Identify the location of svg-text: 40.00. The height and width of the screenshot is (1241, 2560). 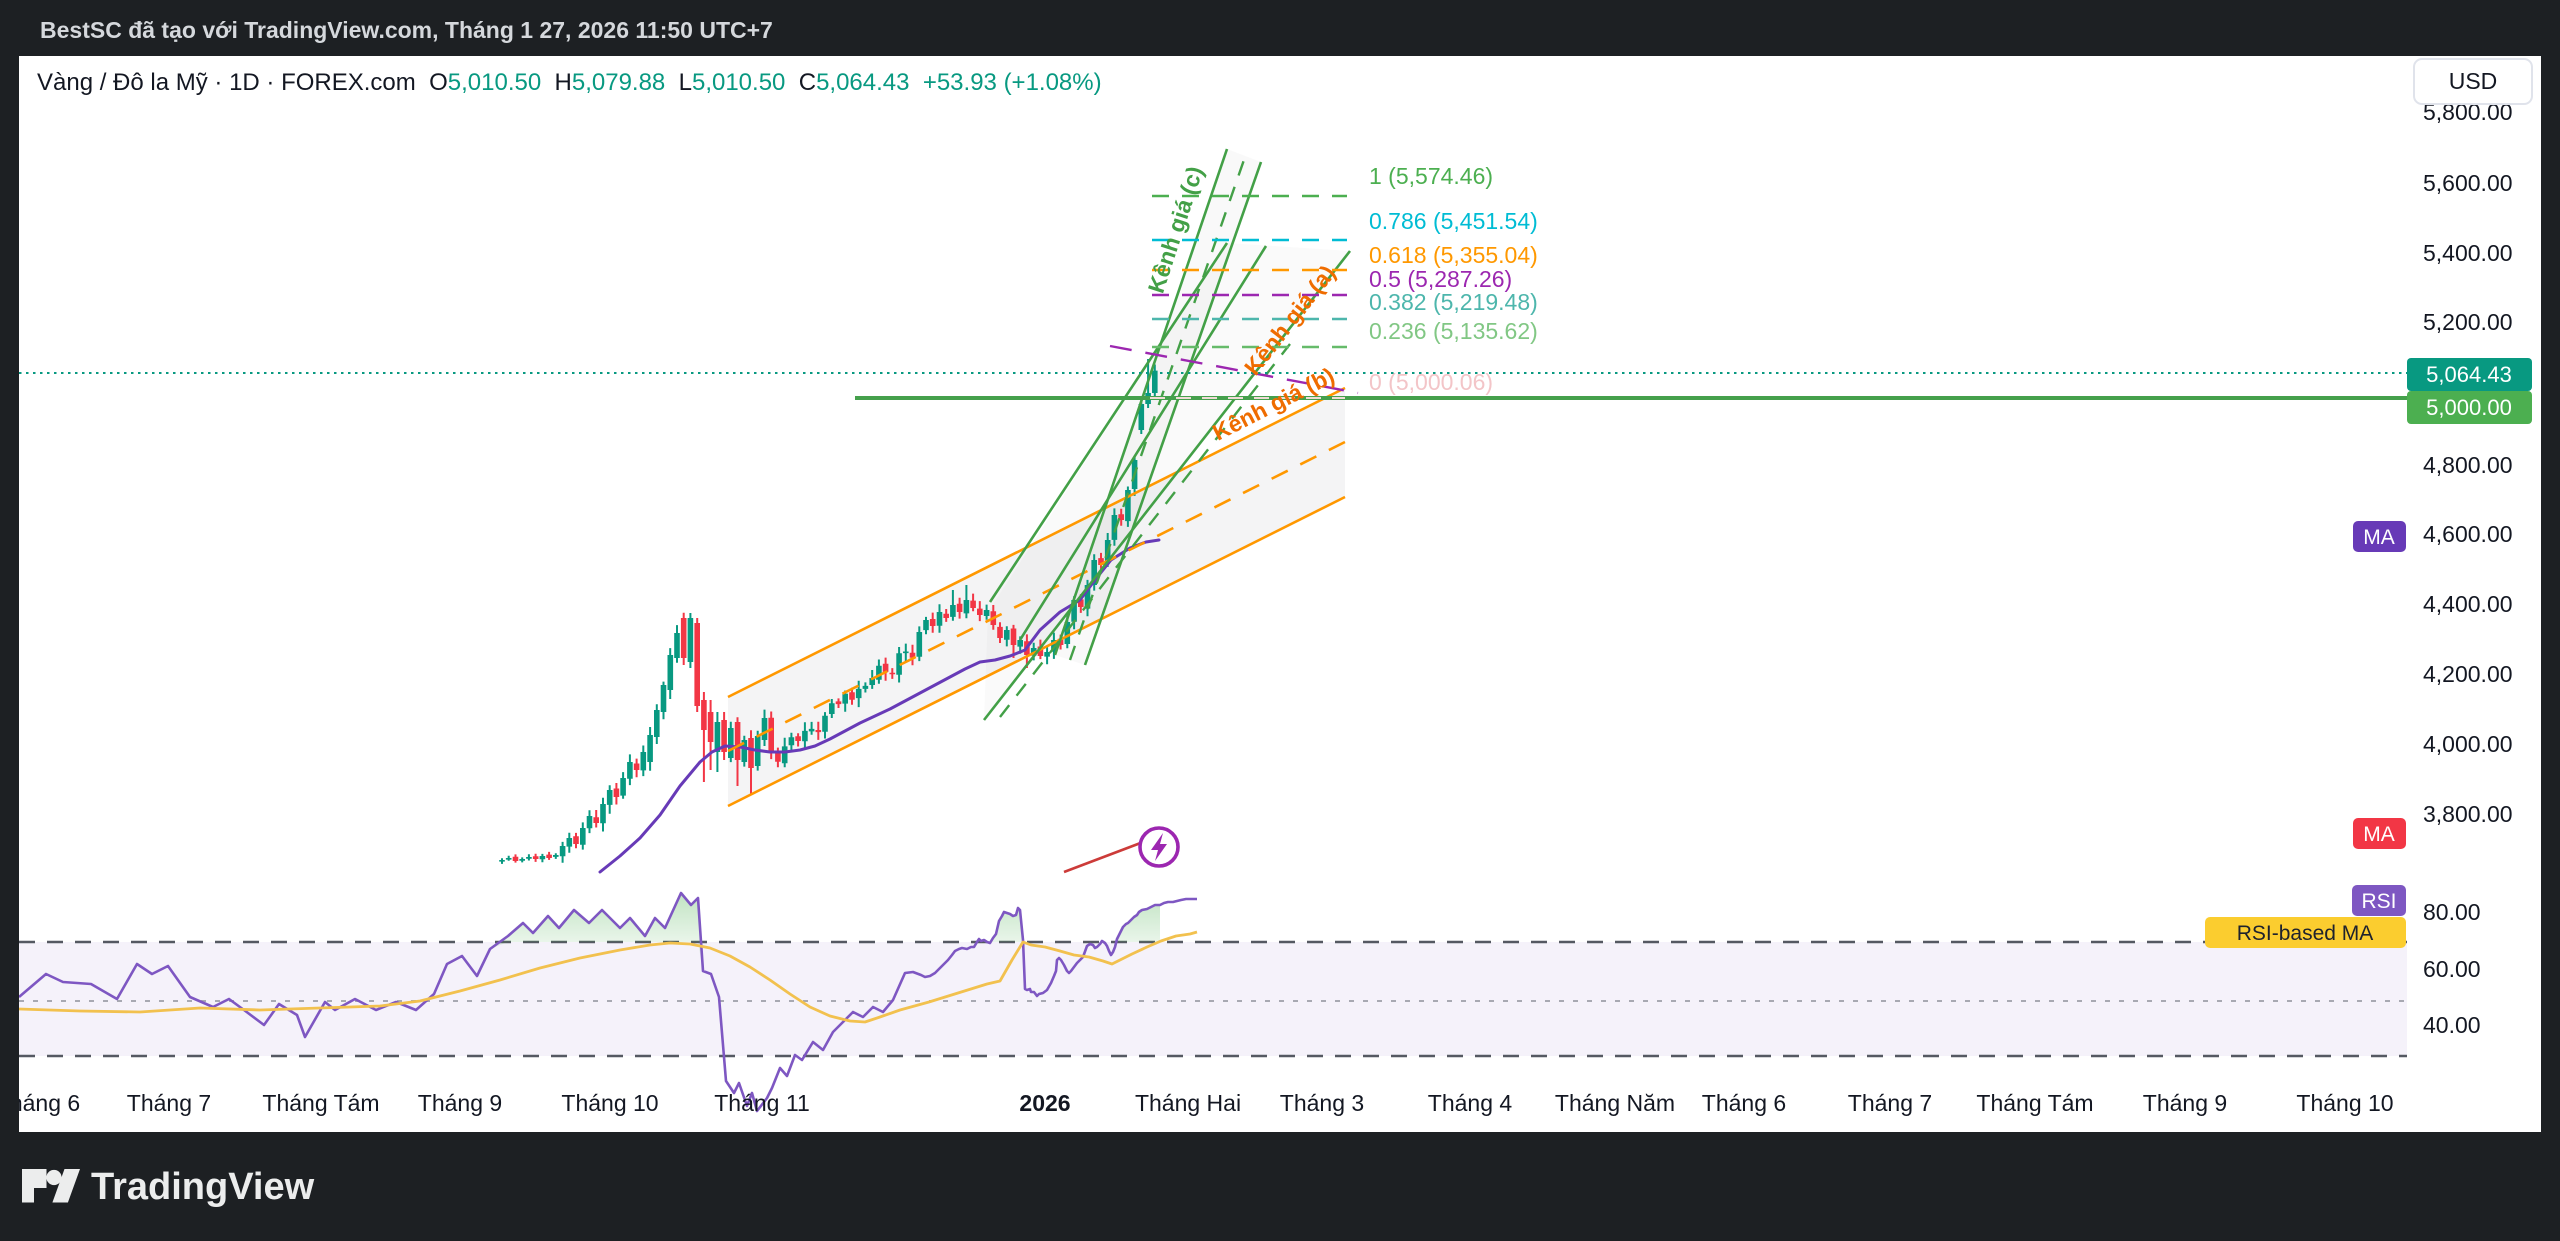
(2452, 1025).